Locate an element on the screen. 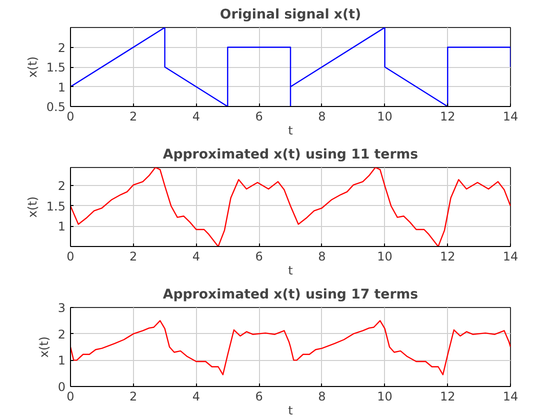  chart-title: Approximated x(t) using 11 terms is located at coordinates (290, 155).